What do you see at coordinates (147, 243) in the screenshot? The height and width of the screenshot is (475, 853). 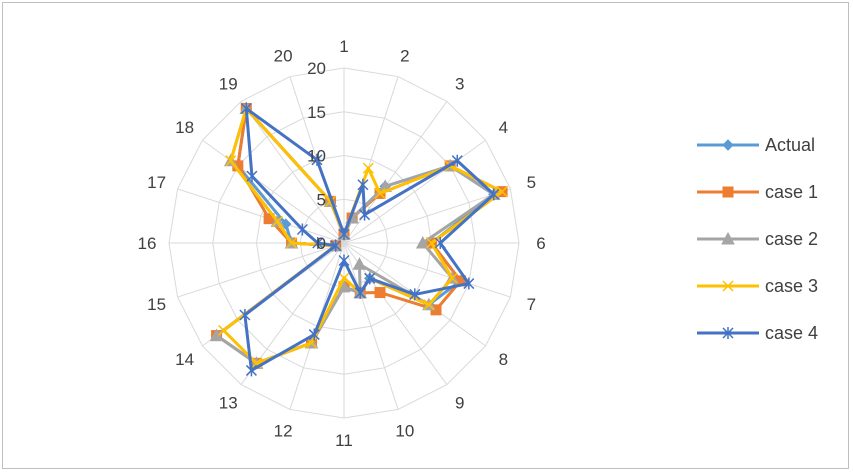 I see `category-label: 16` at bounding box center [147, 243].